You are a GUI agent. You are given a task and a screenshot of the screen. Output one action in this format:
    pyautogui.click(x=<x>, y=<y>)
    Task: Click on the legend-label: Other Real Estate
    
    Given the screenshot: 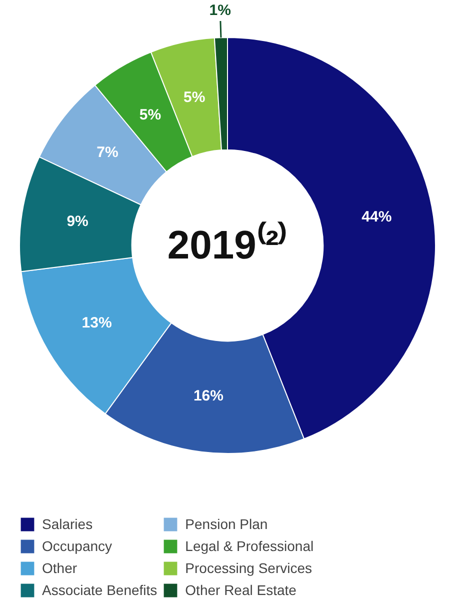 What is the action you would take?
    pyautogui.click(x=240, y=590)
    